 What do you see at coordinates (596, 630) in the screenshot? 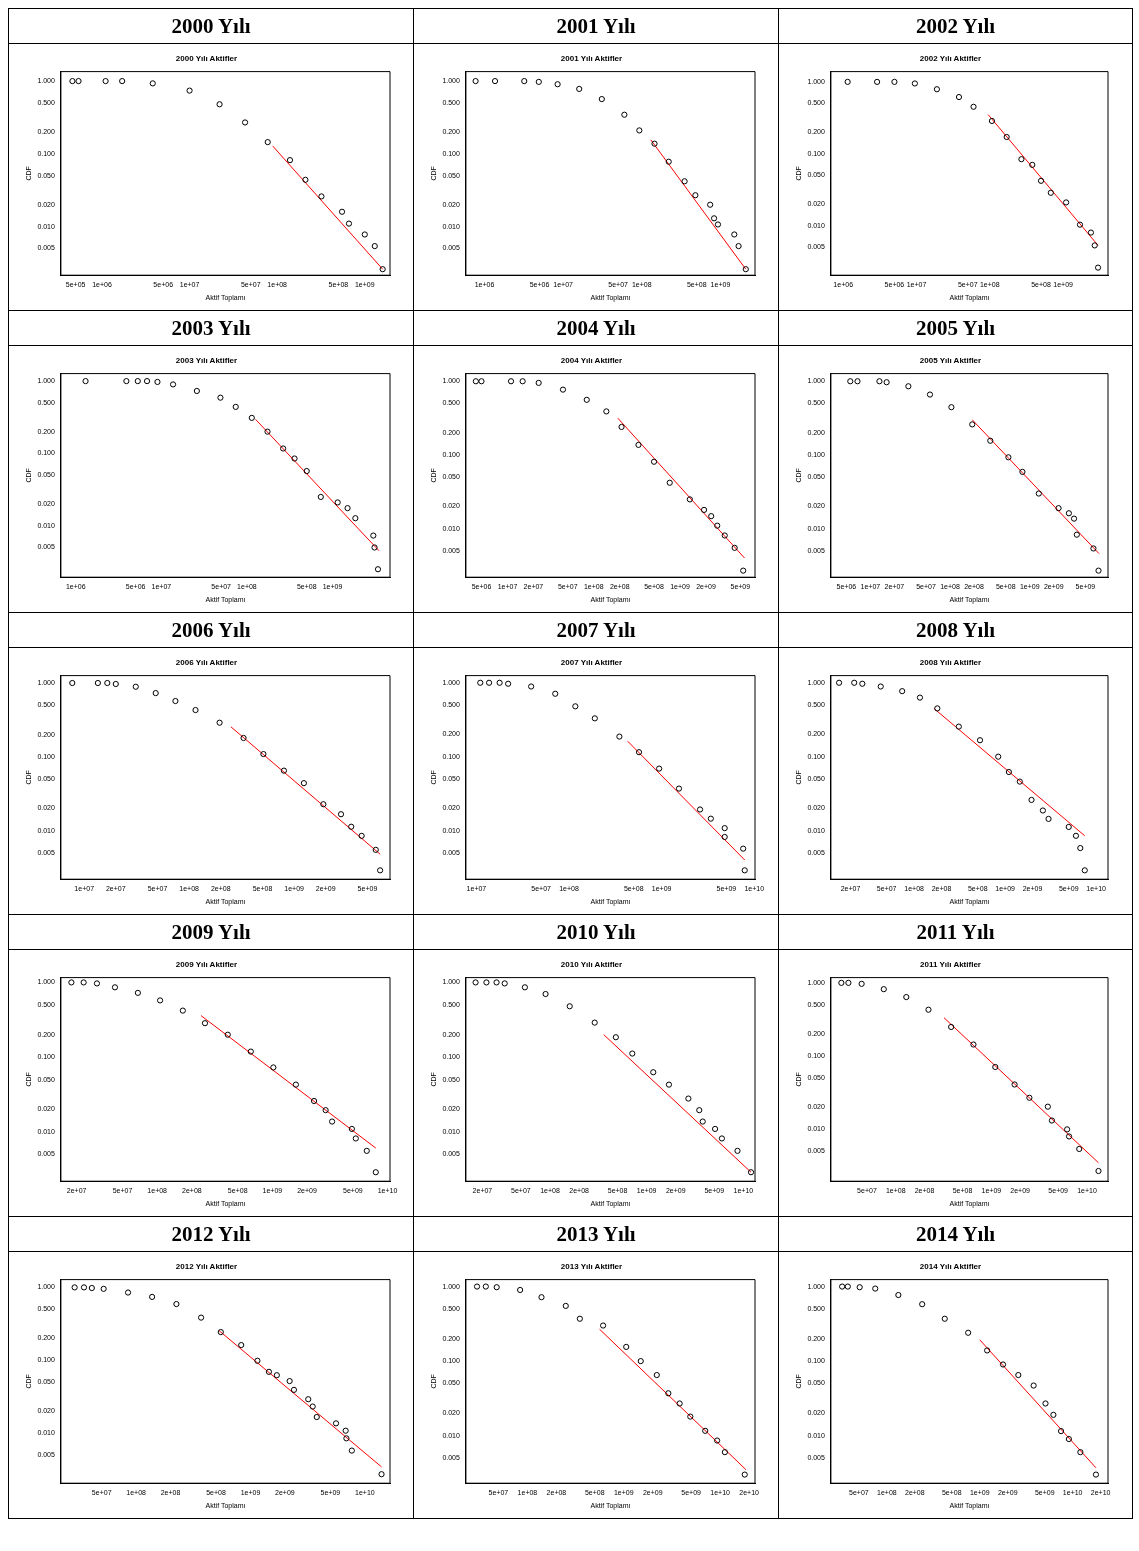
I see `chart-title: 2007 Yılı` at bounding box center [596, 630].